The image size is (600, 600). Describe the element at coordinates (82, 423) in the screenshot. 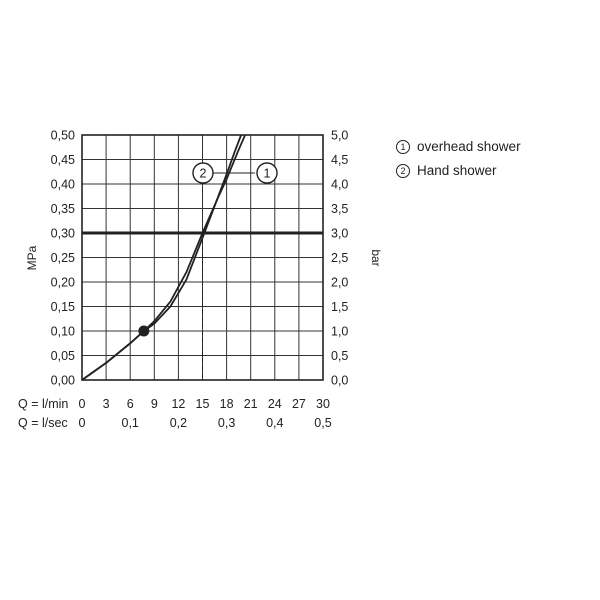

I see `x-tick-label-lsec: 0` at that location.